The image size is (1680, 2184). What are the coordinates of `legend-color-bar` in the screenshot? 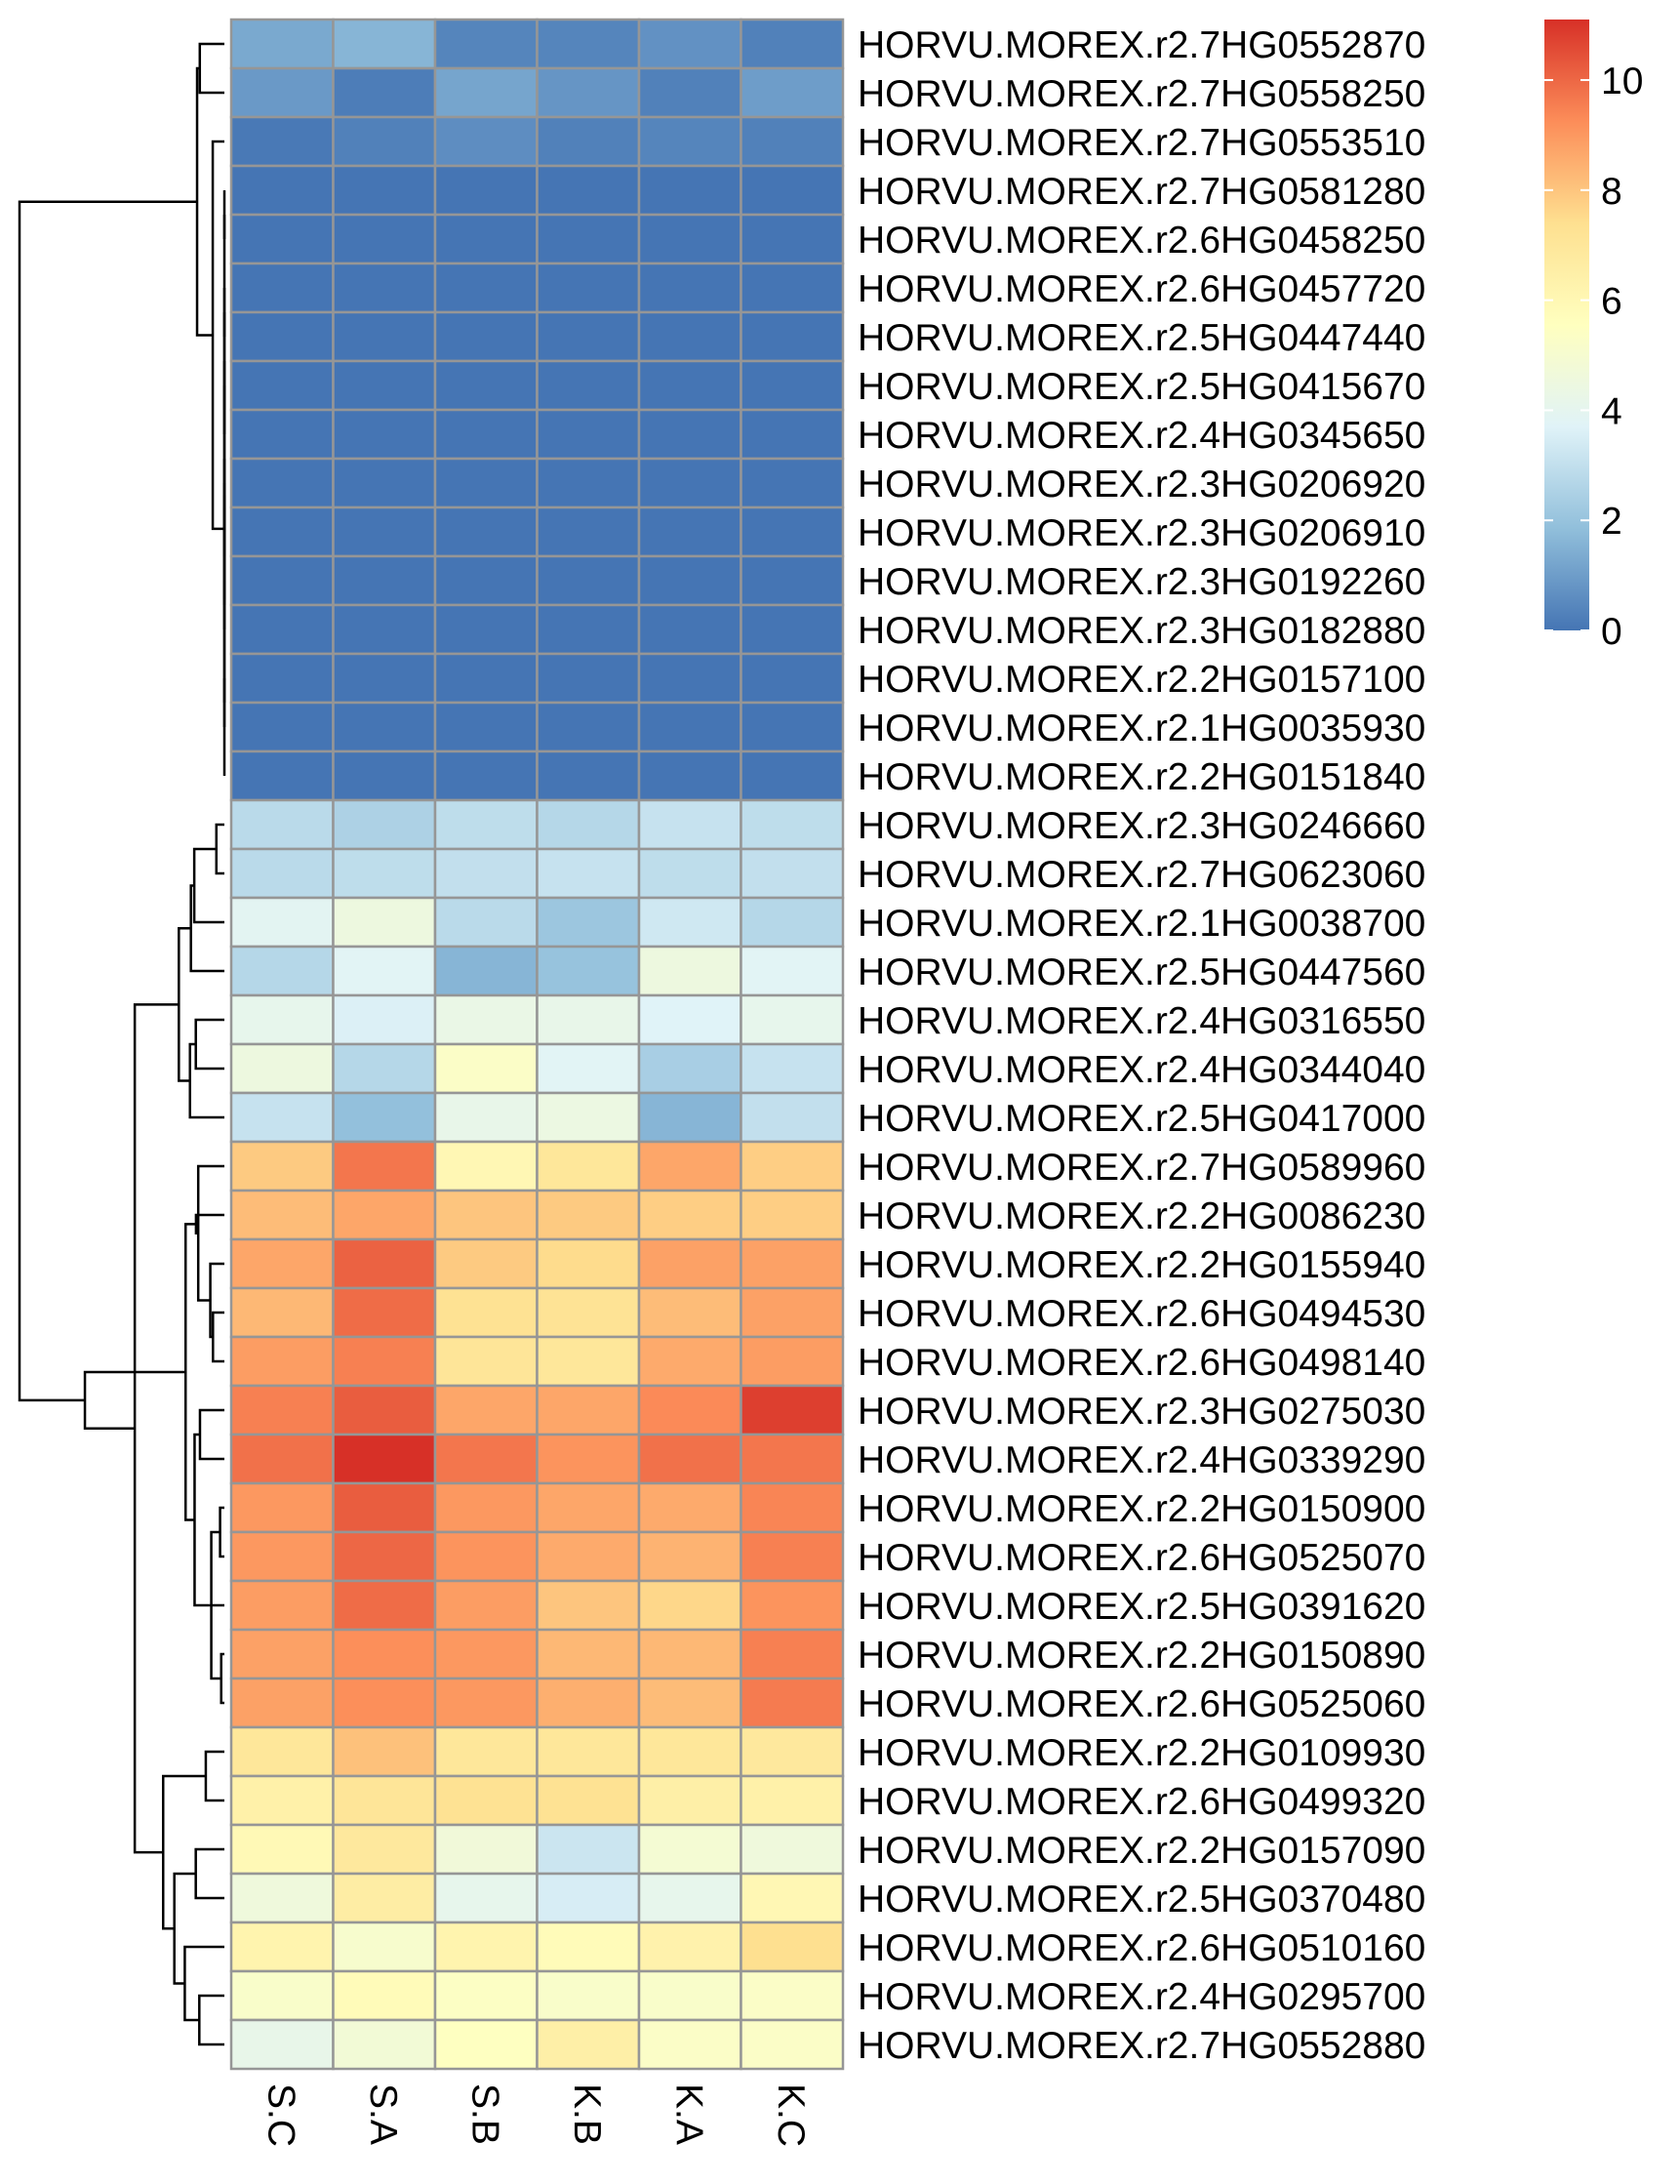 It's located at (1566, 325).